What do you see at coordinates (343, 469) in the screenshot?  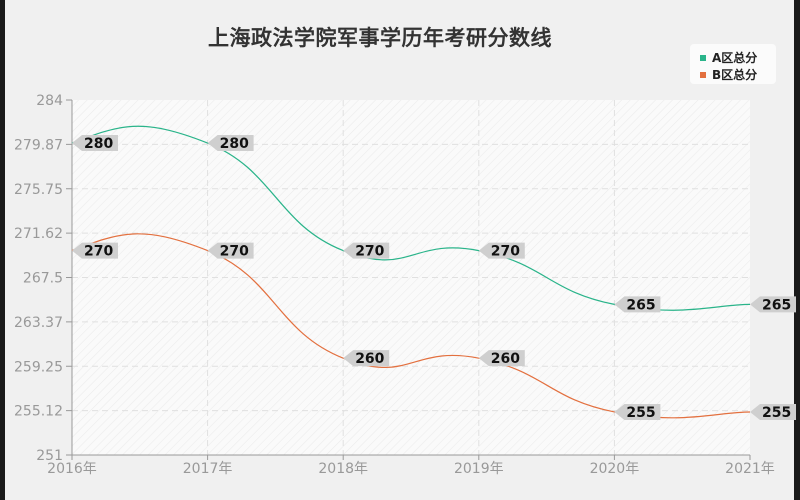 I see `x-tick-label: 2018年` at bounding box center [343, 469].